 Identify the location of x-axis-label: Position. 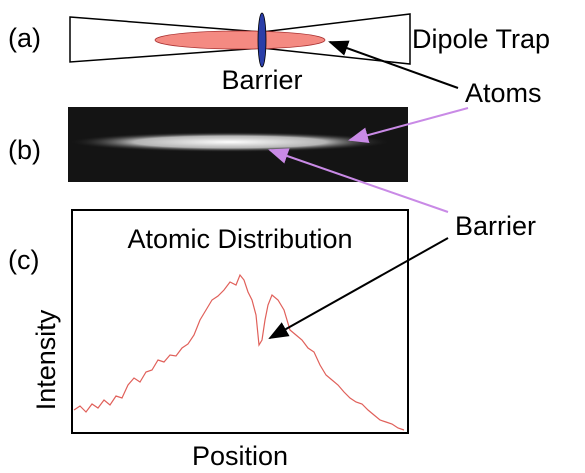
(240, 456).